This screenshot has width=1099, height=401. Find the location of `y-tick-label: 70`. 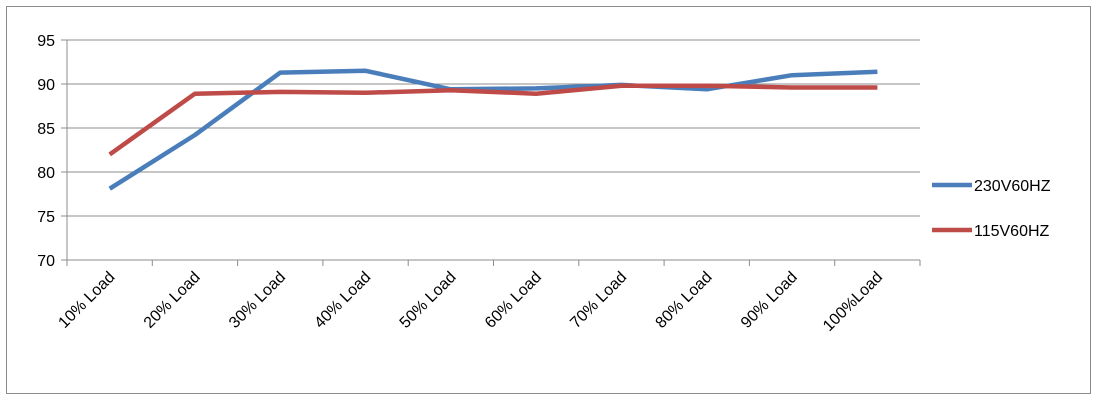

y-tick-label: 70 is located at coordinates (46, 261).